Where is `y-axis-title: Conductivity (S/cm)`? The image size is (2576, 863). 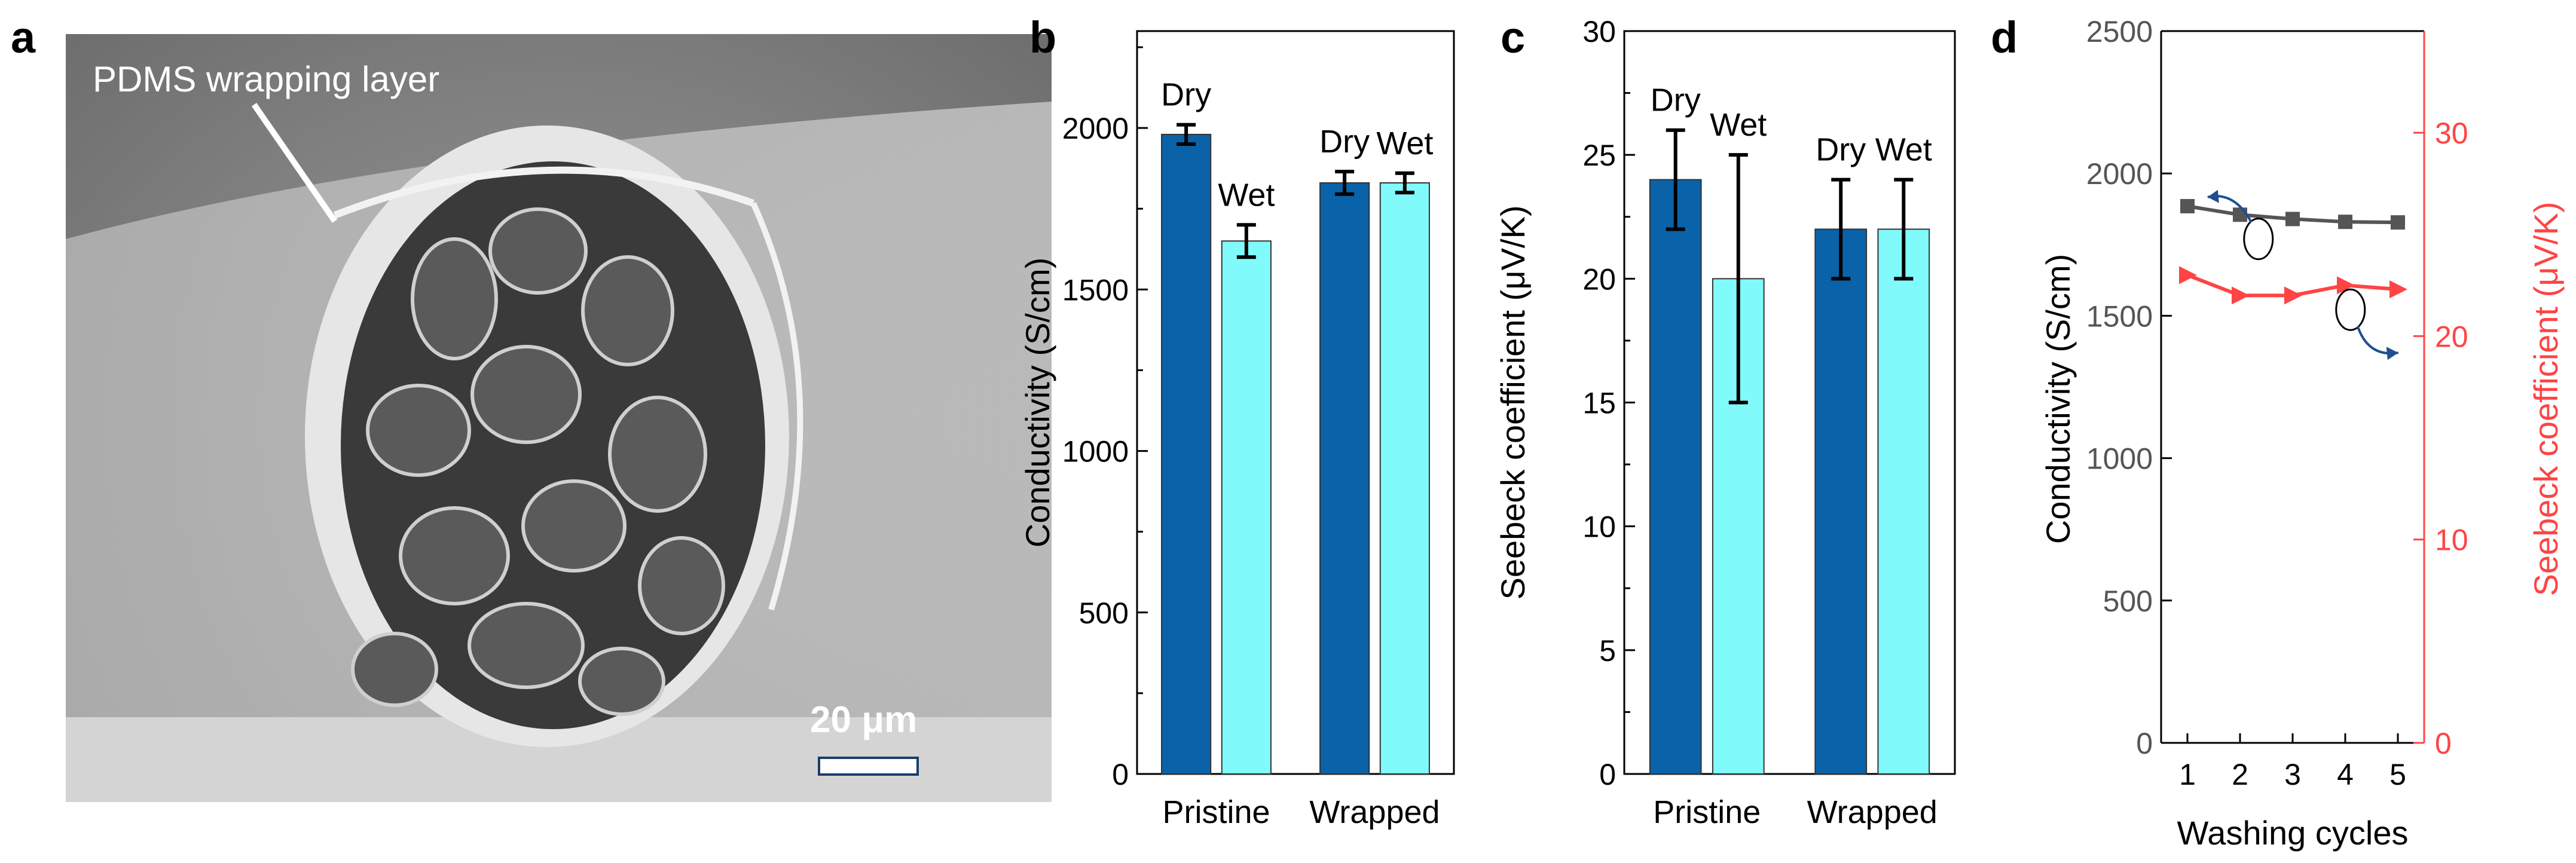
y-axis-title: Conductivity (S/cm) is located at coordinates (1037, 402).